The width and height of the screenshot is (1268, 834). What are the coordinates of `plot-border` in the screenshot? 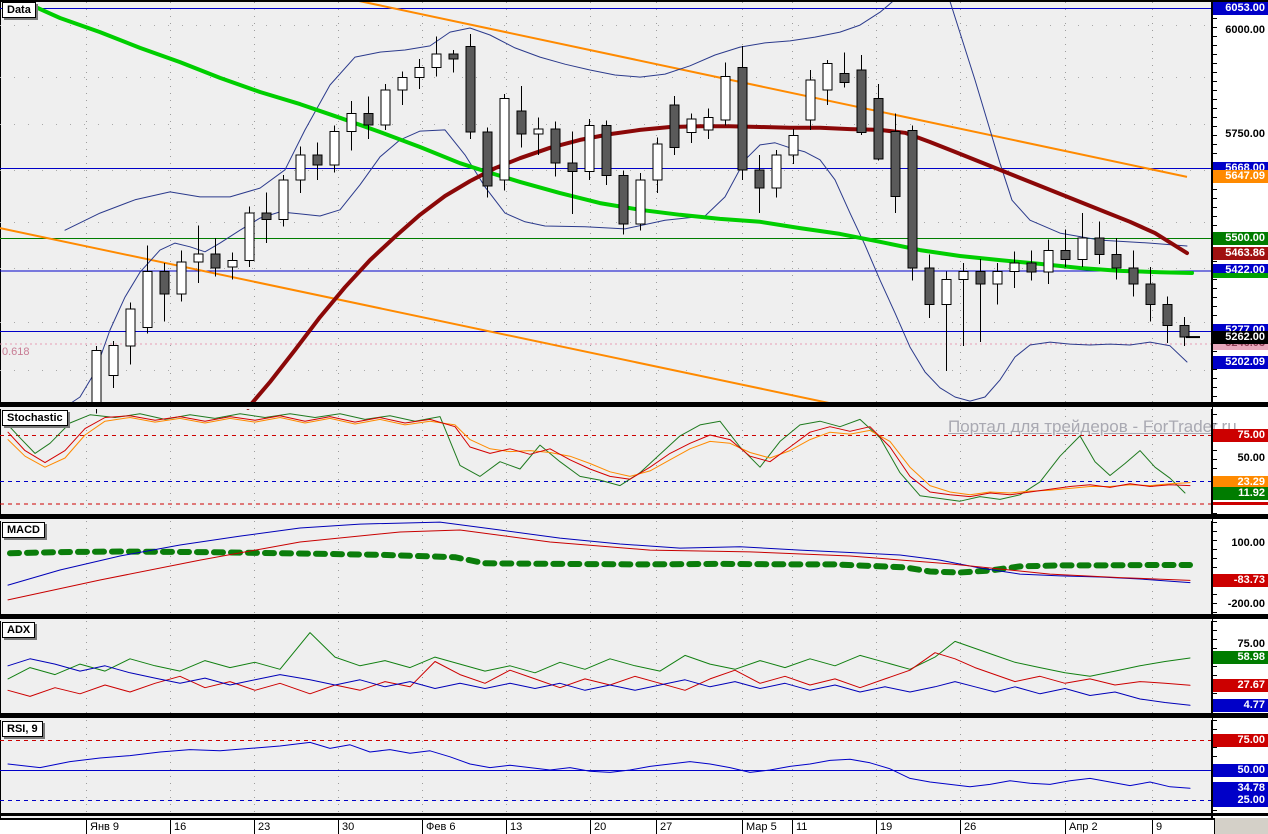 It's located at (1212, 409).